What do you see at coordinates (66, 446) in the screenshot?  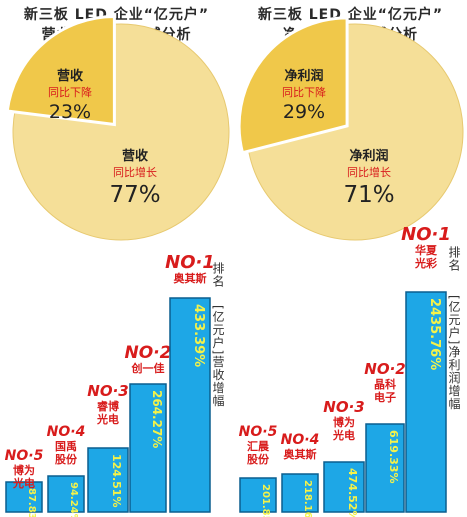 I see `bar-category-label: 国禹` at bounding box center [66, 446].